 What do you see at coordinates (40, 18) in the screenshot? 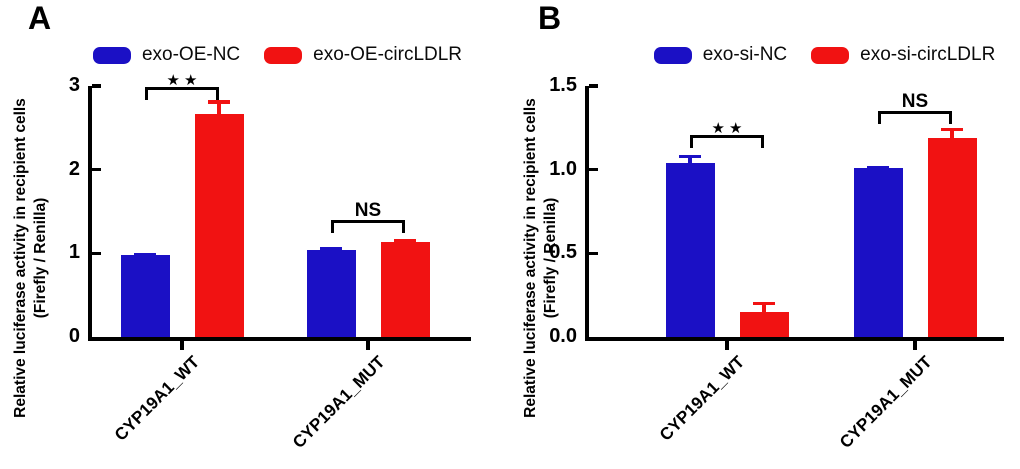
I see `panel-a-label: A` at bounding box center [40, 18].